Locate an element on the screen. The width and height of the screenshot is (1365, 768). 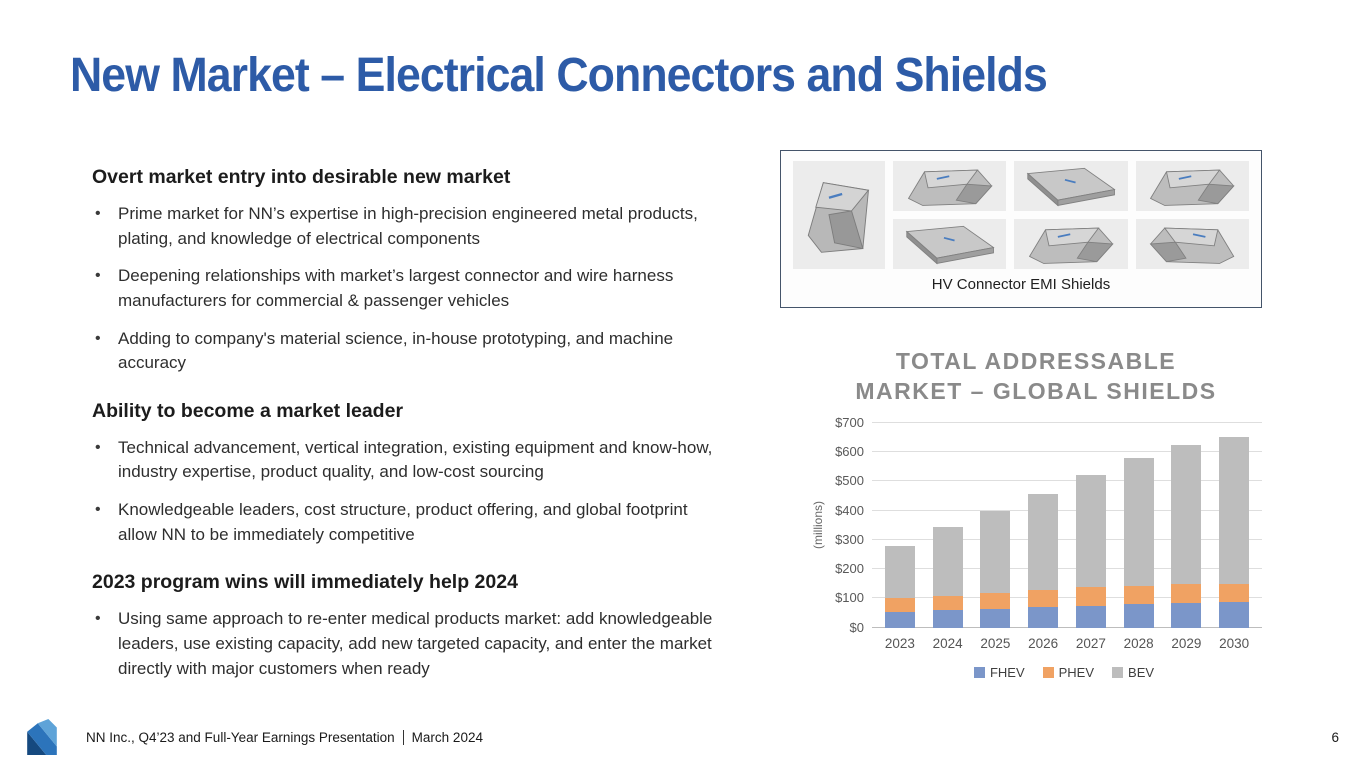
bars is located at coordinates (1067, 525).